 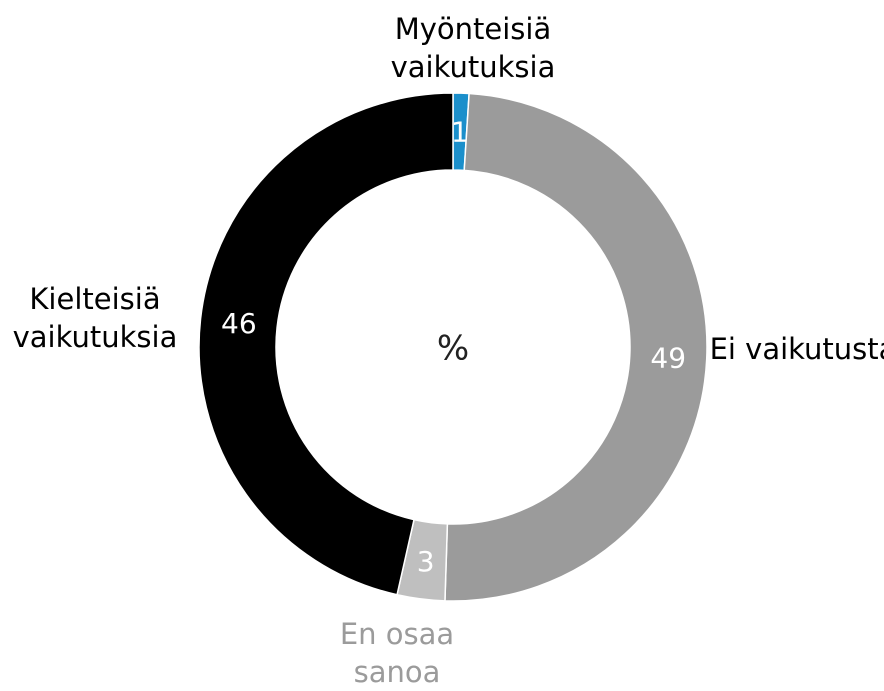 I want to click on category-label: Myönteisiä vaikutuksia, so click(x=473, y=48).